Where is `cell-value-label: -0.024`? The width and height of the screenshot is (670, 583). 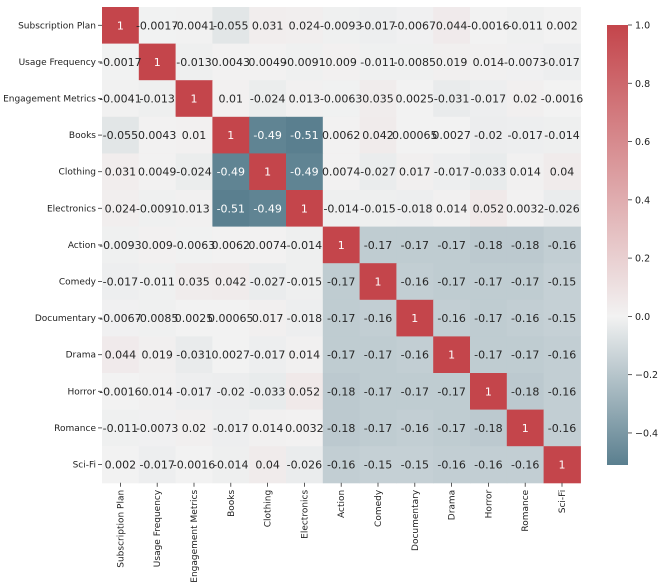
cell-value-label: -0.024 is located at coordinates (267, 99).